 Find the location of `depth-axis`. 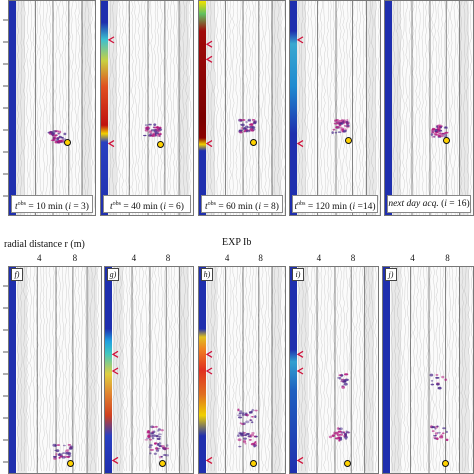

depth-axis is located at coordinates (5, 241).